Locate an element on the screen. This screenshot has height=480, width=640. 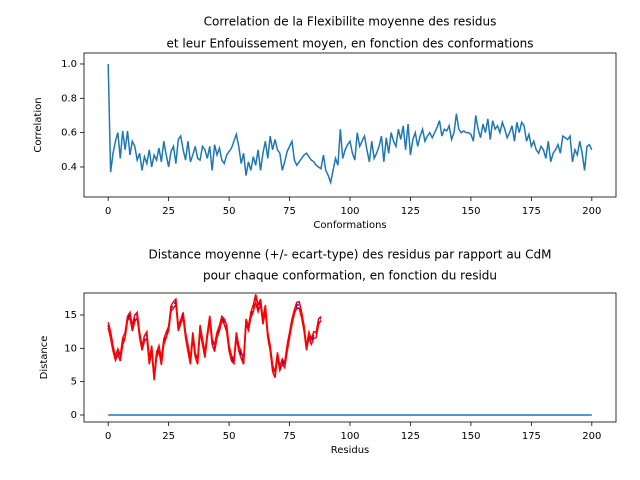
y-tick-label: 15 is located at coordinates (70, 315).